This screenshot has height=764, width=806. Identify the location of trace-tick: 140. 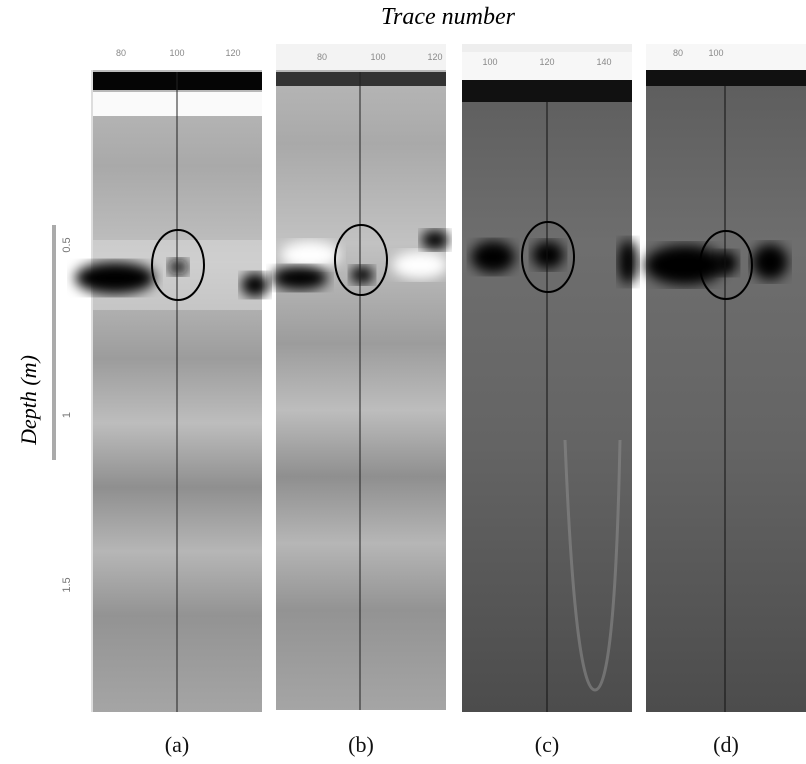
(603, 62).